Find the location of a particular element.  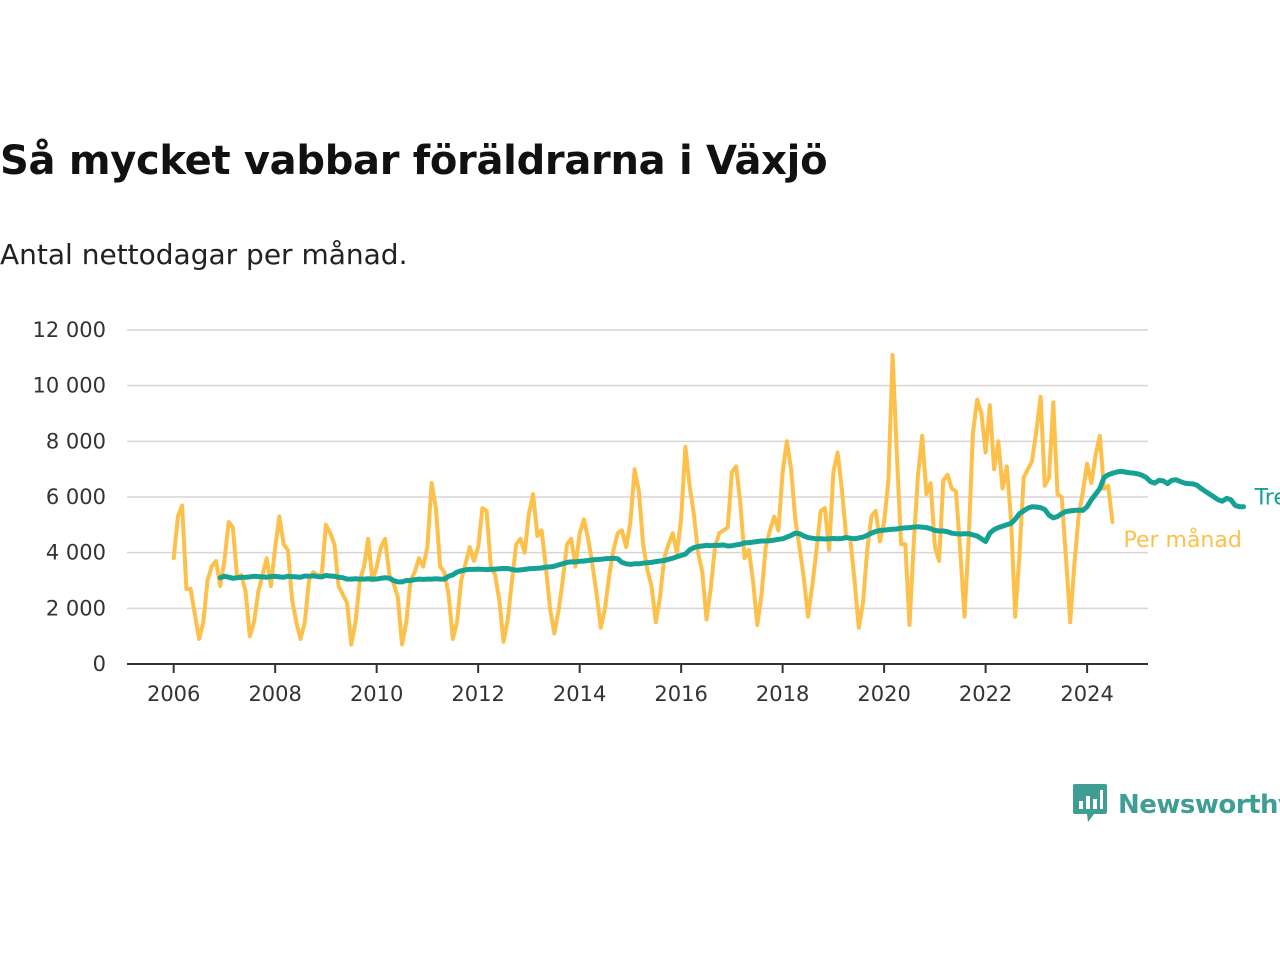

brand-logo: Newsworthy is located at coordinates (1176, 805).